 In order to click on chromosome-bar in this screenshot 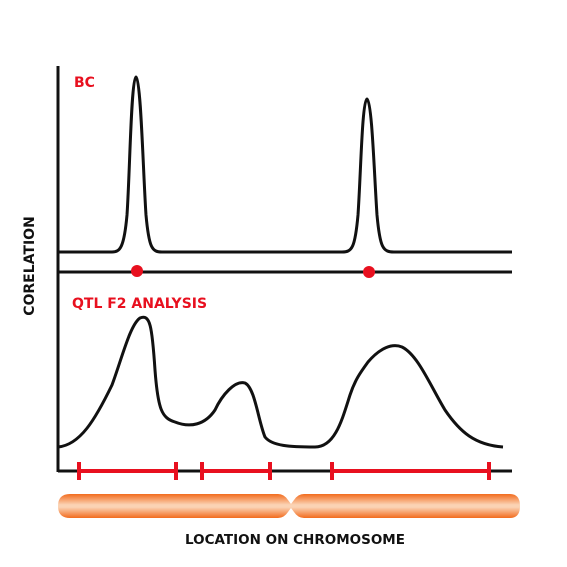, I will do `click(289, 506)`.